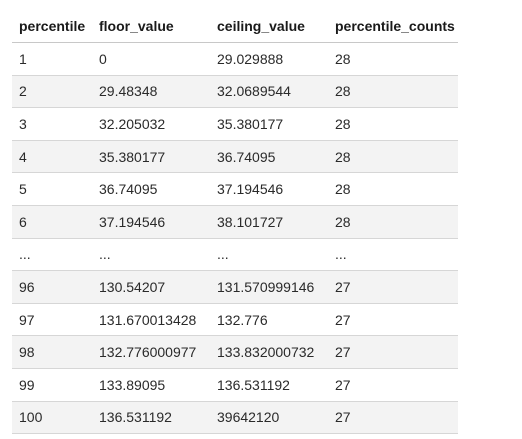  I want to click on cell-ceiling-value: 132.776, so click(269, 320).